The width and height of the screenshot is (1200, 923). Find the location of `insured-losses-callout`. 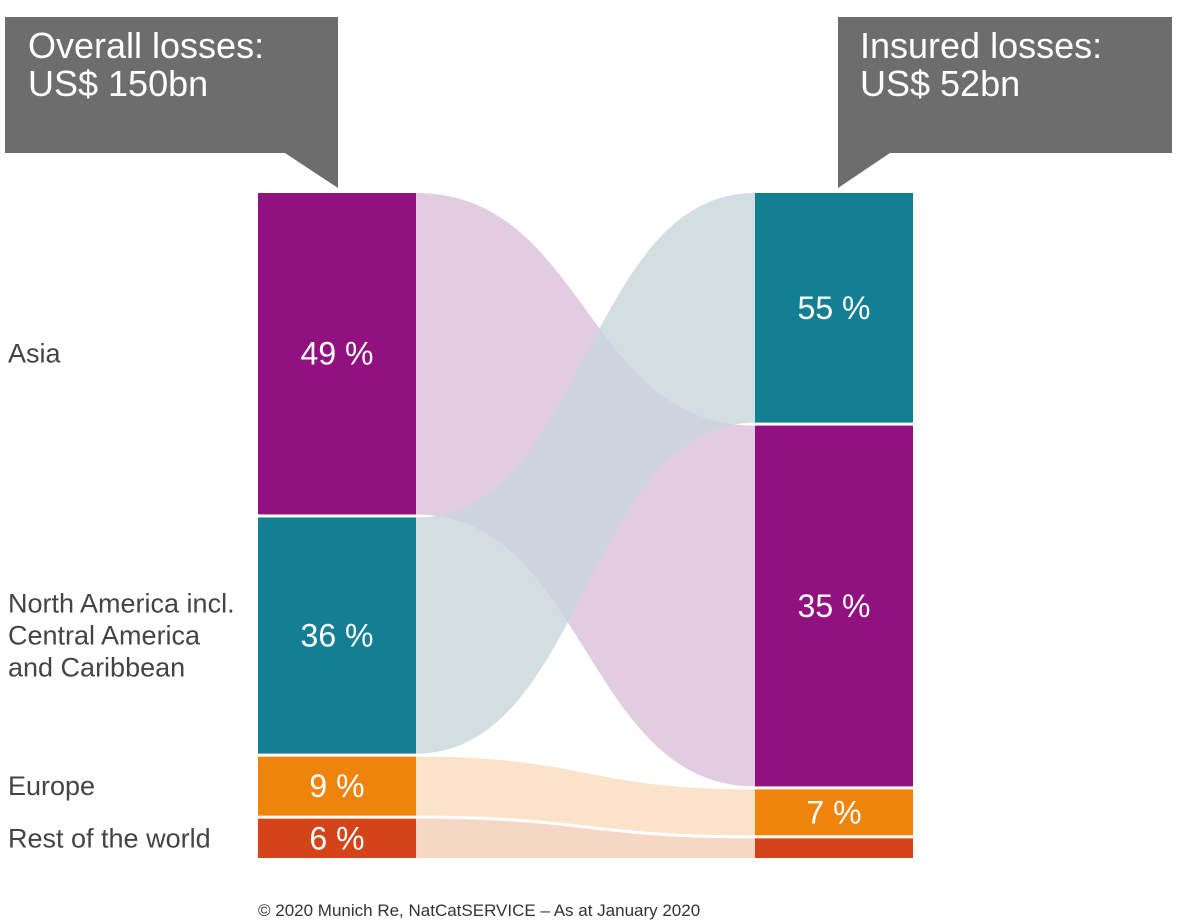

insured-losses-callout is located at coordinates (1005, 102).